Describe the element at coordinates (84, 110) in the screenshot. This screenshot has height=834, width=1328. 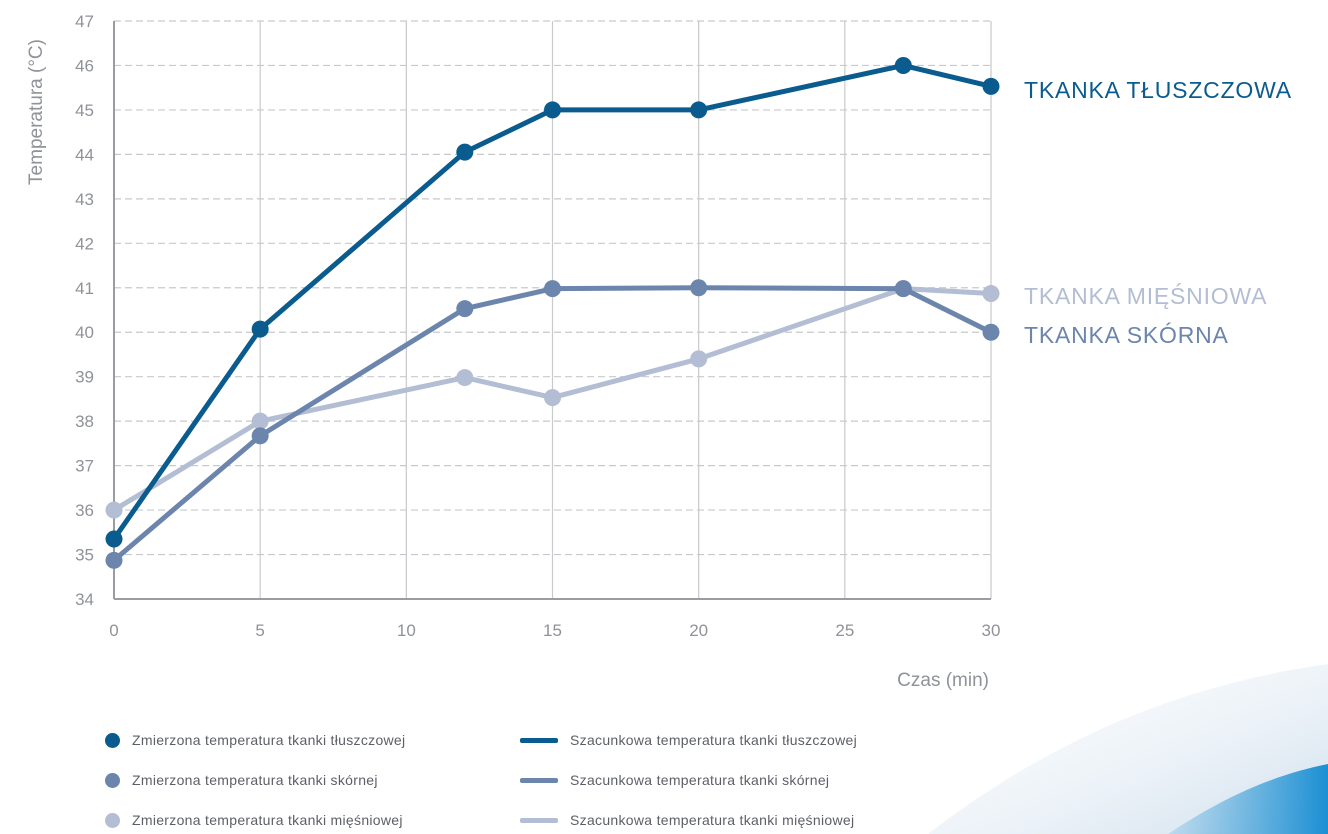
I see `y-tick-label: 45` at that location.